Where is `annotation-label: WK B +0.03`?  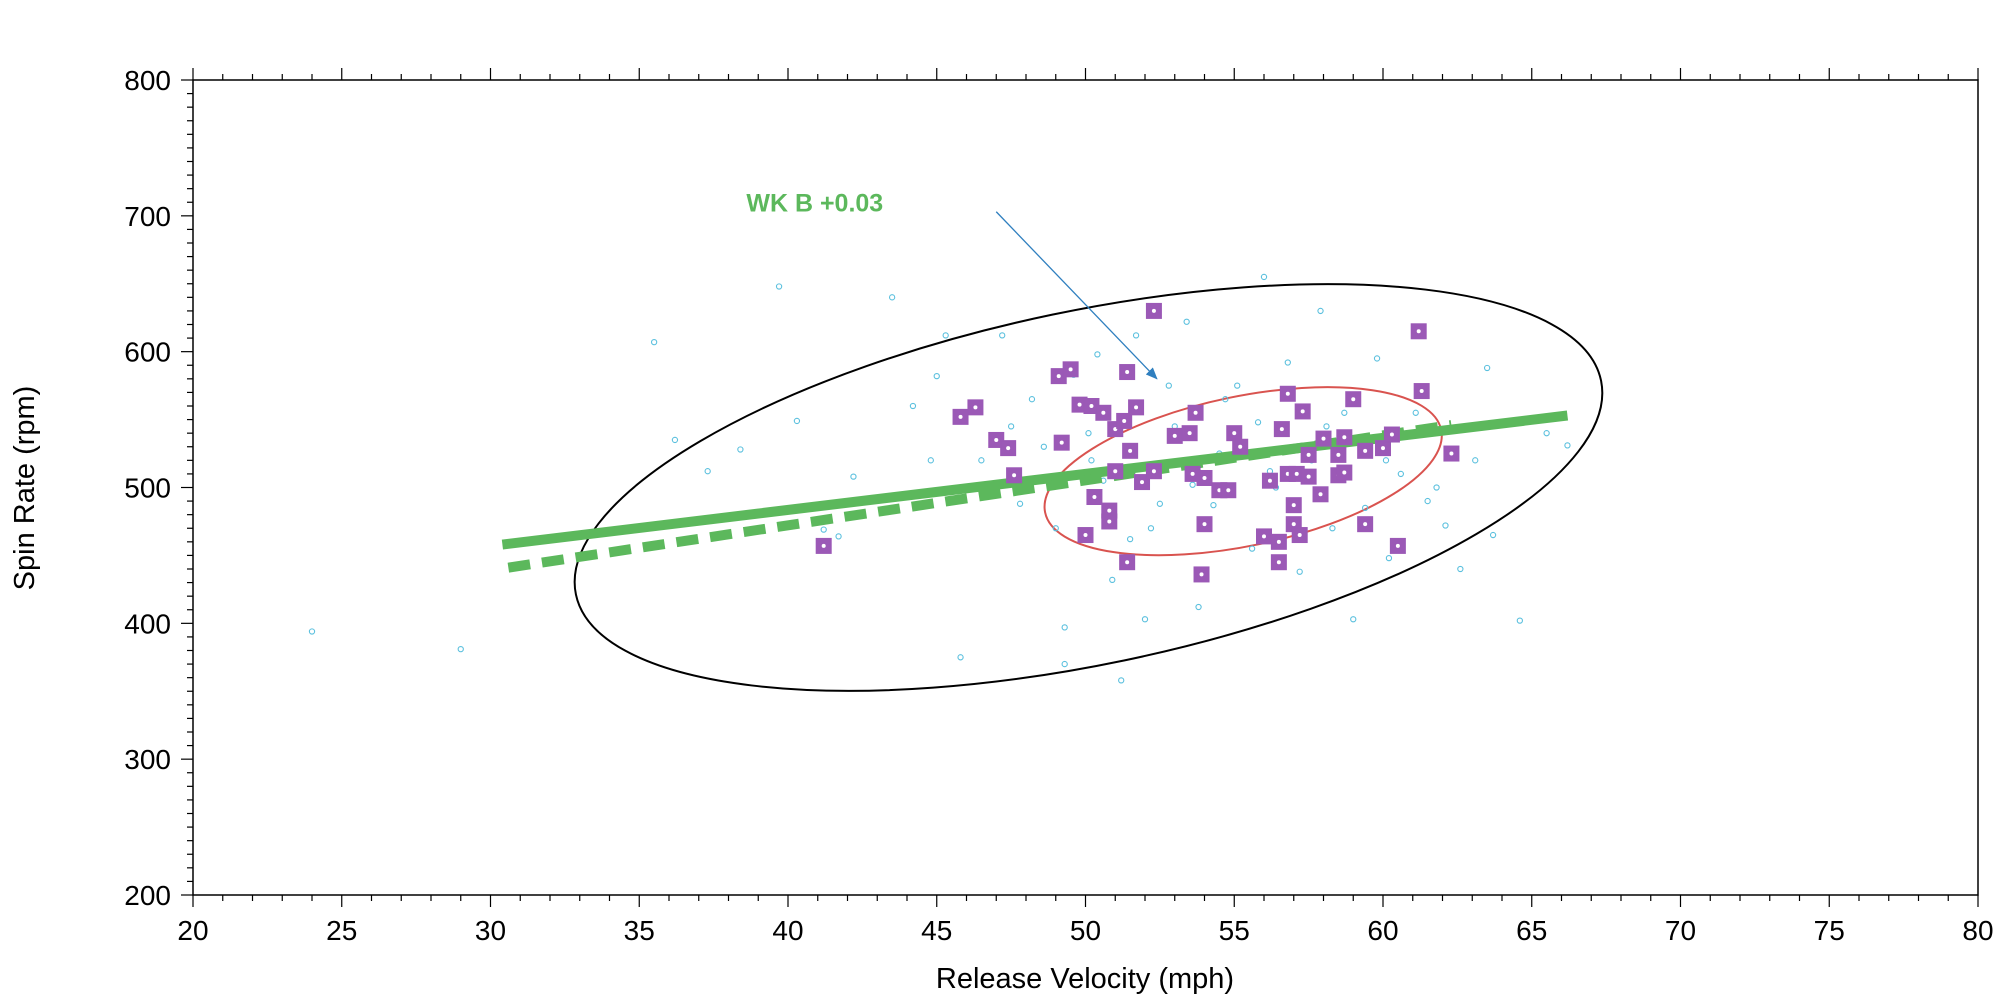
annotation-label: WK B +0.03 is located at coordinates (814, 203).